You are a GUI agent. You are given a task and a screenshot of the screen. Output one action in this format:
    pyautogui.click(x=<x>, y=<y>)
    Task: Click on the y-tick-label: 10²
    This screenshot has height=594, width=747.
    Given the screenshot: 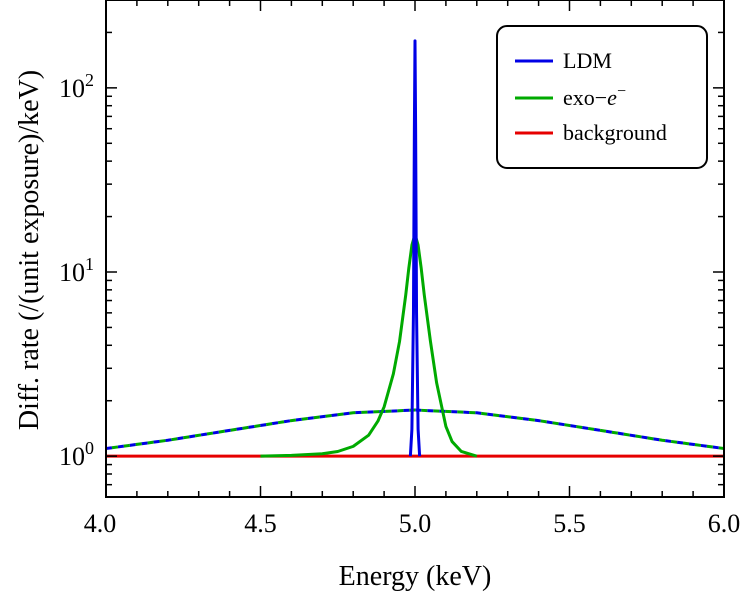 What is the action you would take?
    pyautogui.click(x=76, y=86)
    